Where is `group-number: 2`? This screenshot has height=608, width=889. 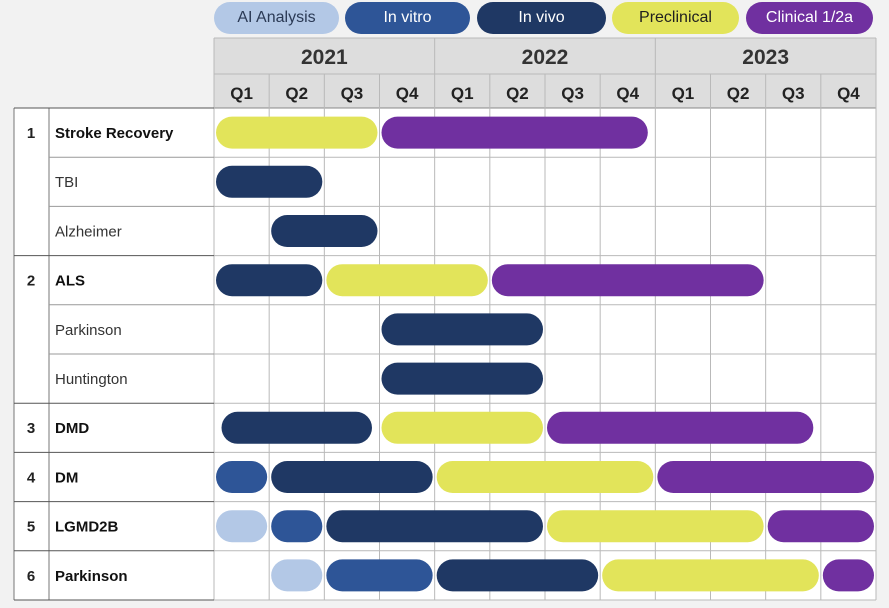 group-number: 2 is located at coordinates (31, 281).